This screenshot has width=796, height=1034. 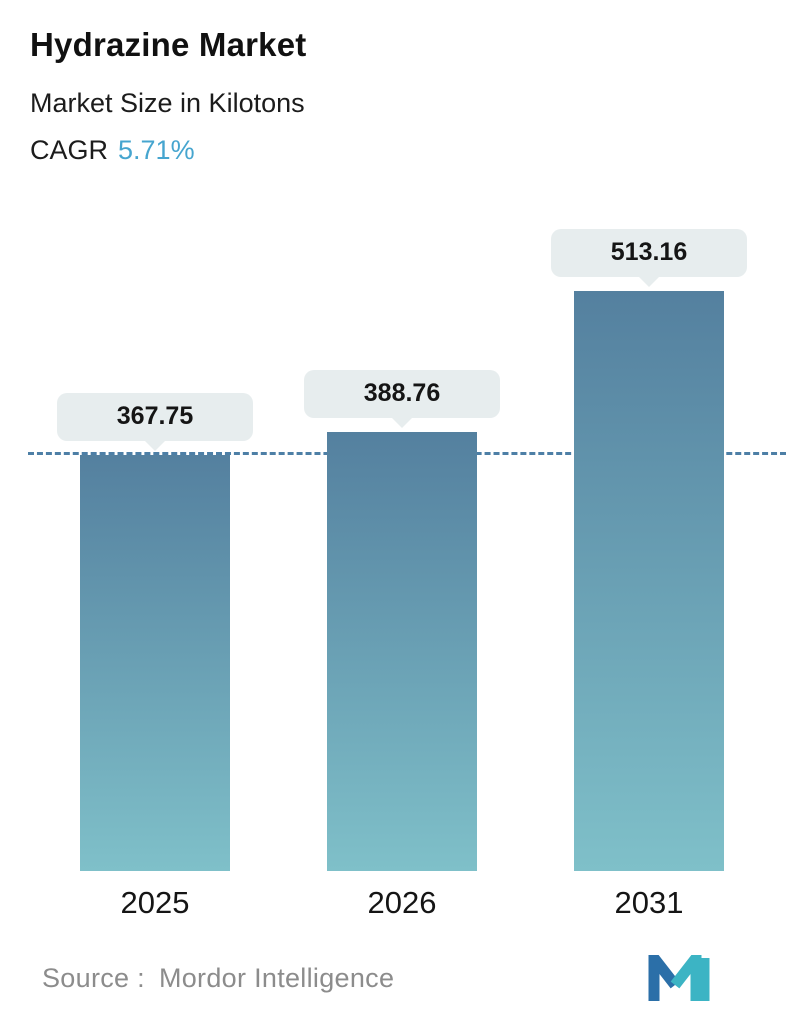 I want to click on value-label-2031: 513.16, so click(x=649, y=252).